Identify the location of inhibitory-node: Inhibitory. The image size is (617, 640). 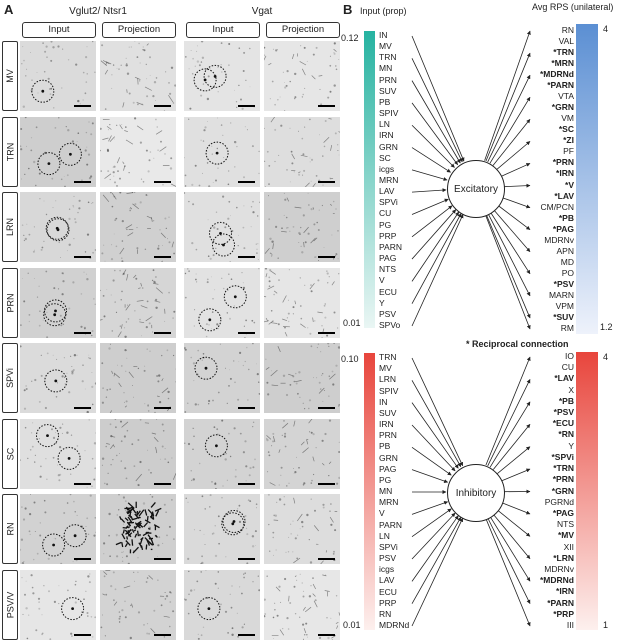
(476, 493).